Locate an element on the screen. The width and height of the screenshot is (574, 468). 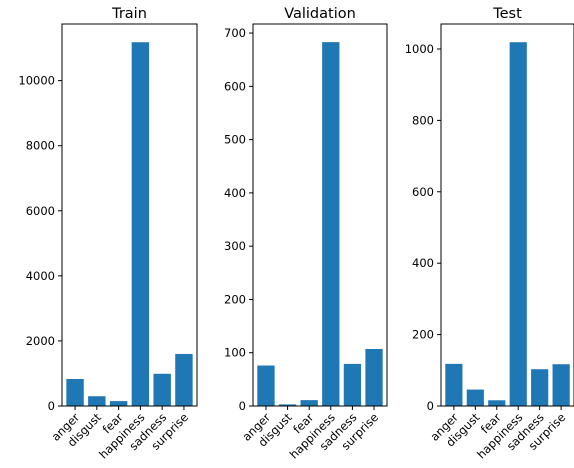
train-y-tick-label: 10000 is located at coordinates (36, 81).